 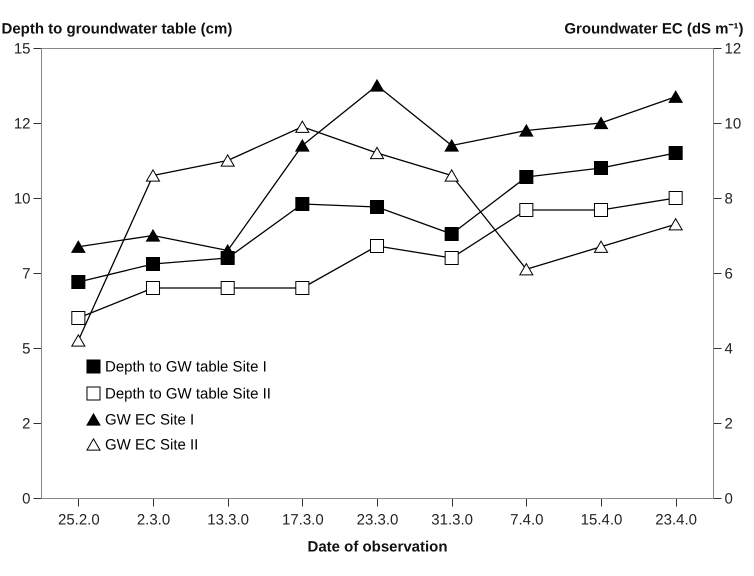 What do you see at coordinates (728, 199) in the screenshot?
I see `y2-tick-label: 8` at bounding box center [728, 199].